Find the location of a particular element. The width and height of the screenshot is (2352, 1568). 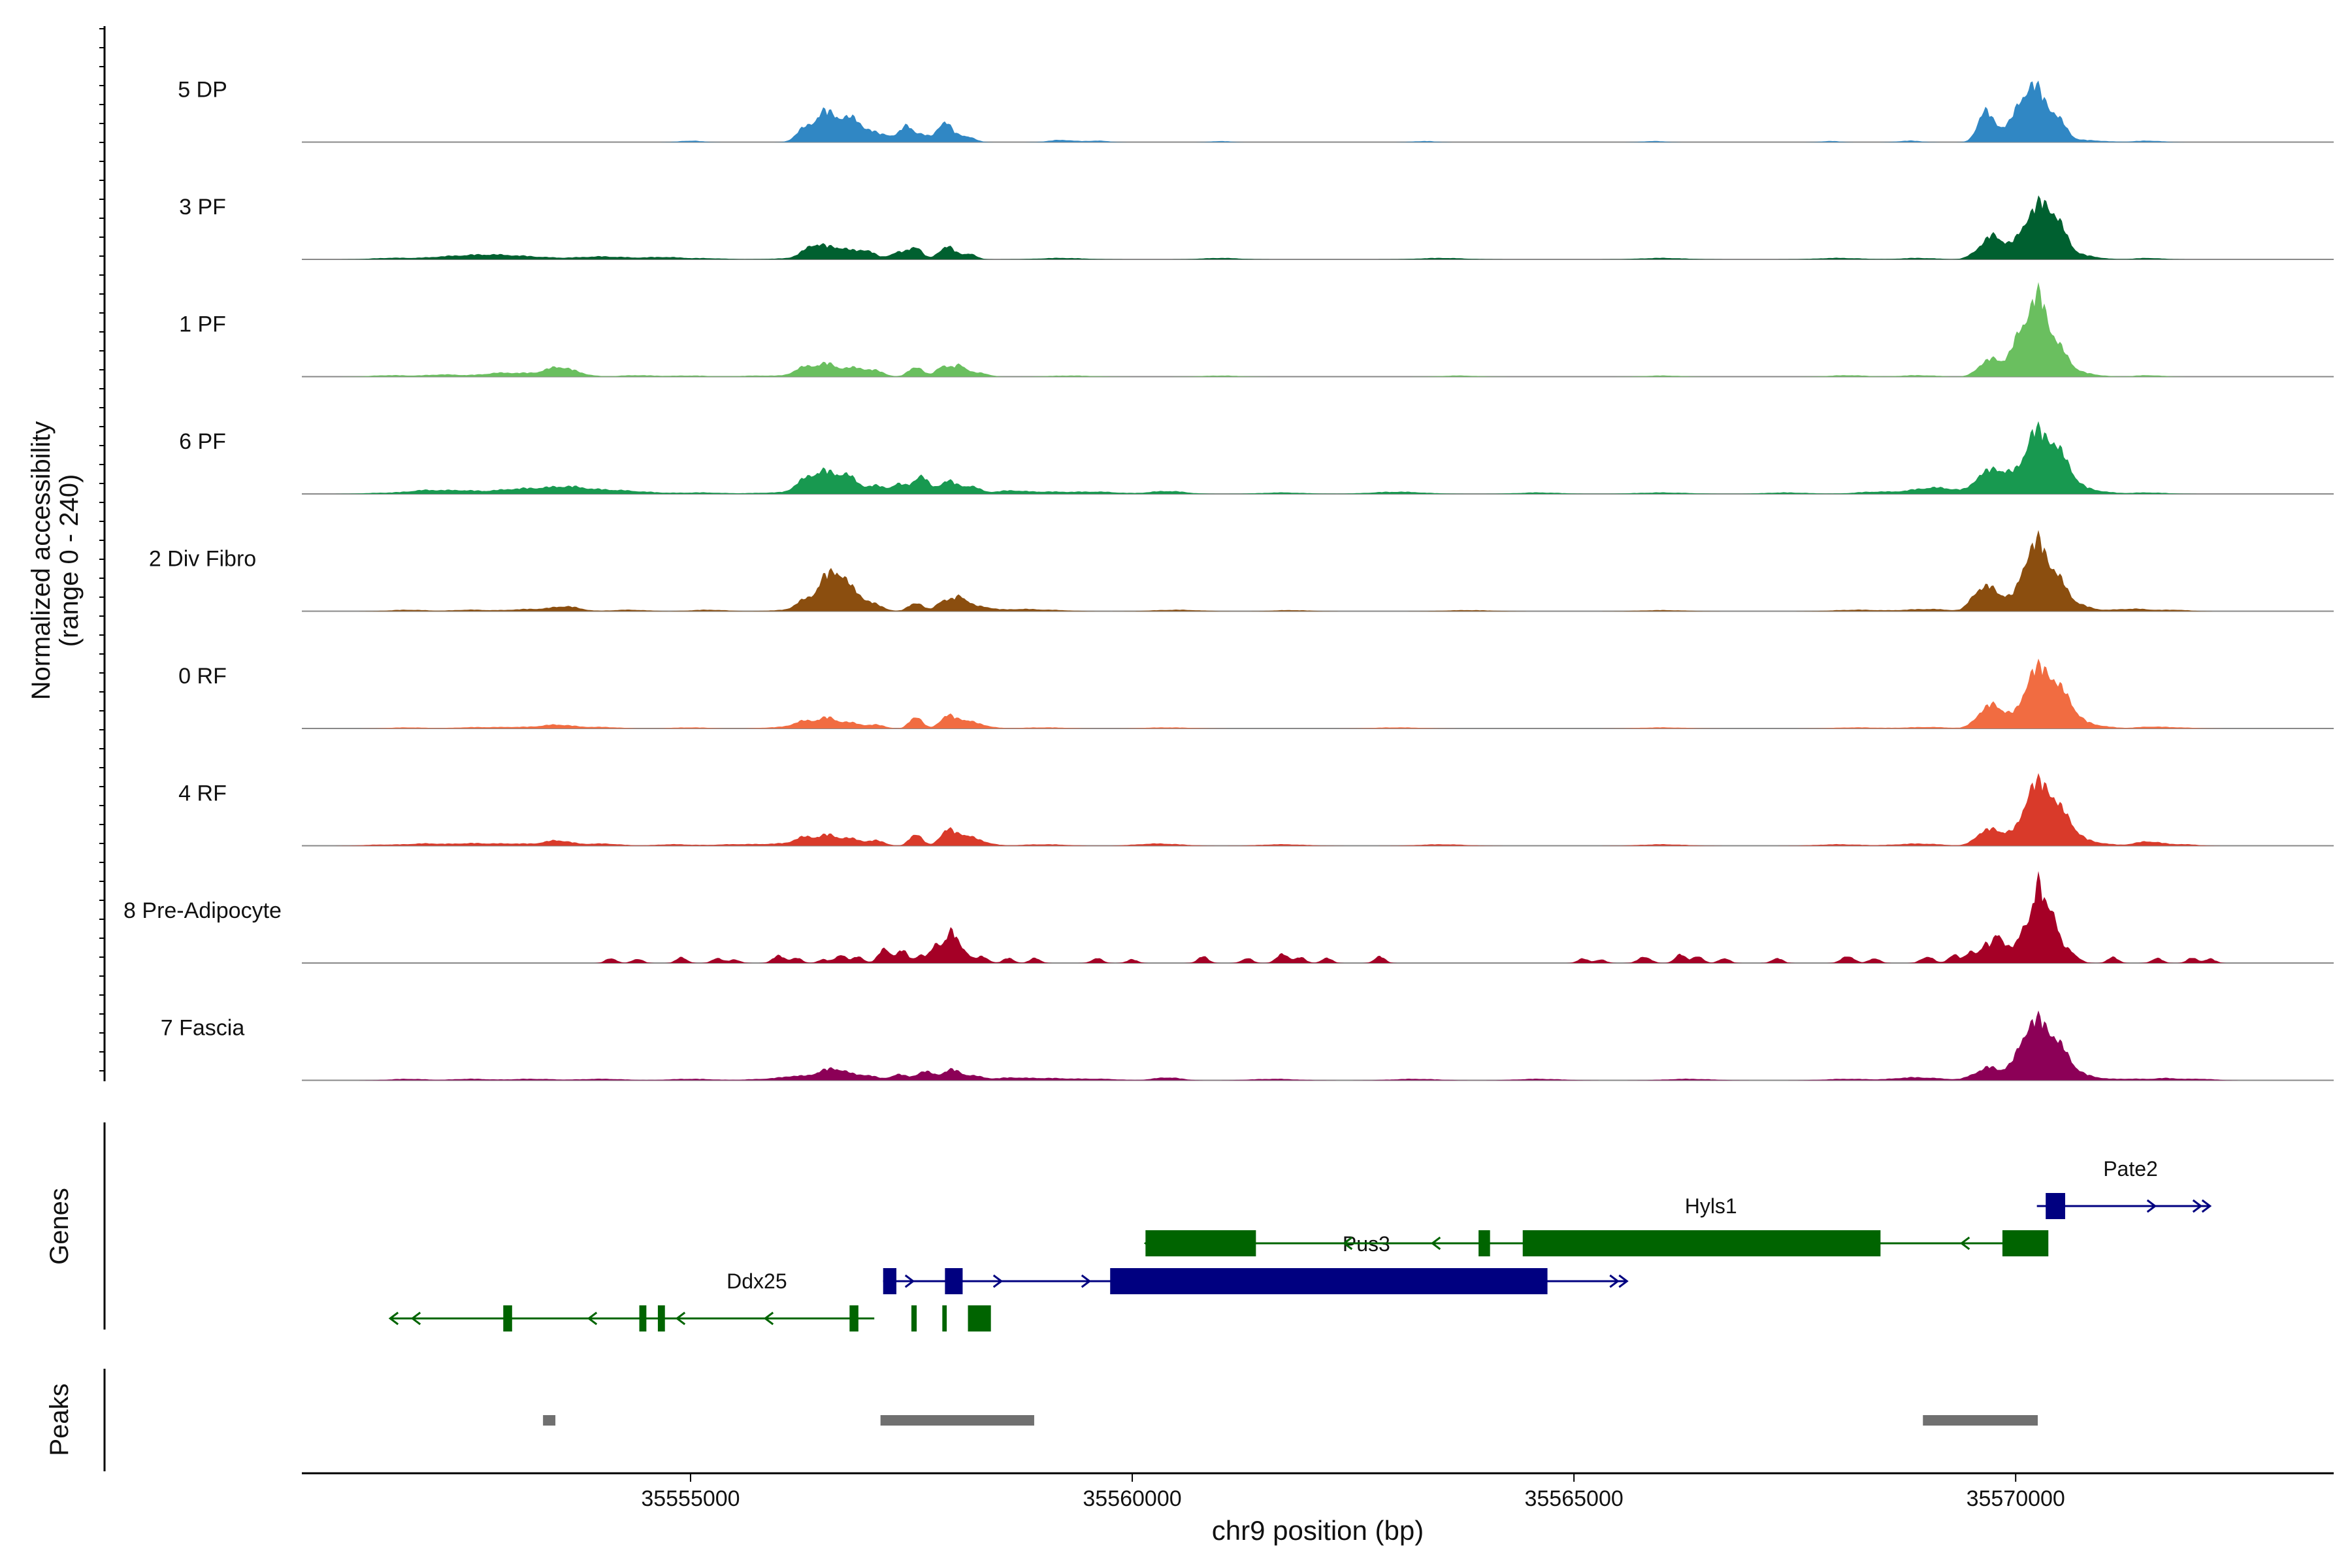

gene-label: Pate2 is located at coordinates (2130, 1169).